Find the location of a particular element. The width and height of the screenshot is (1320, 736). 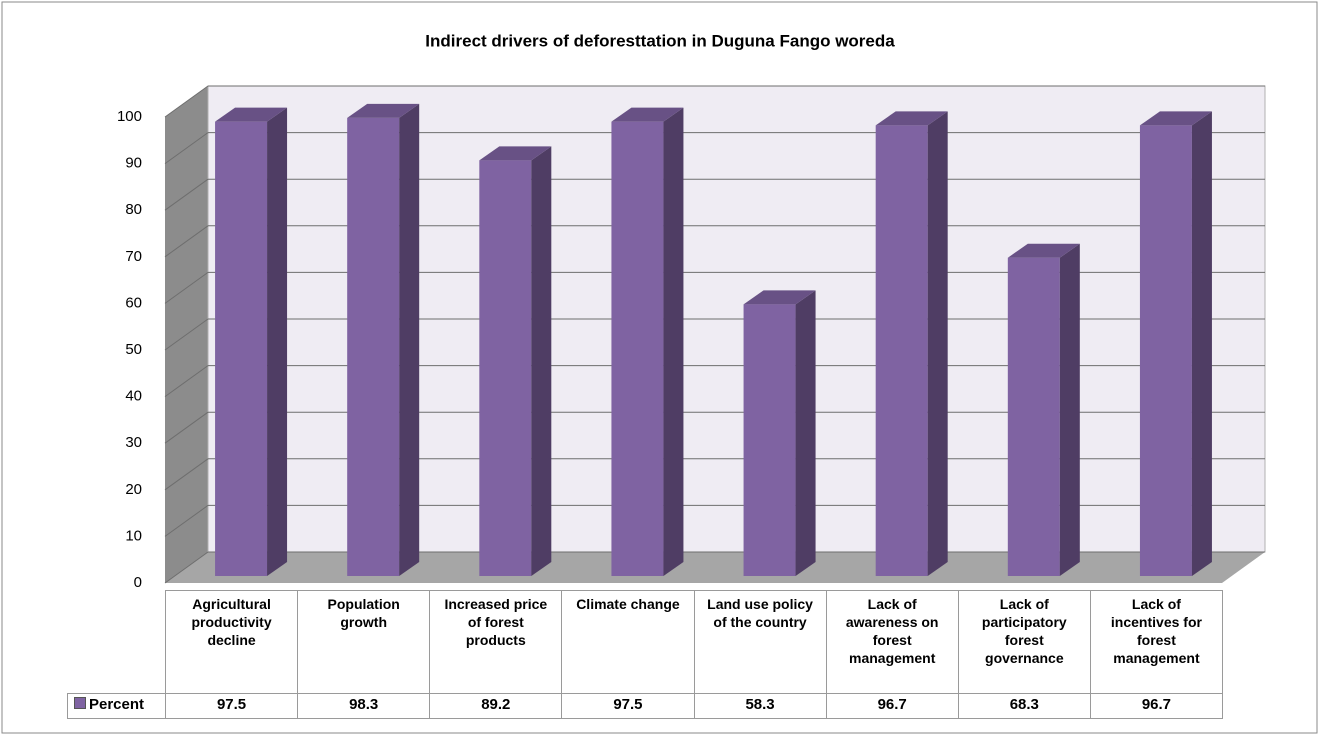

y-tick-label: 80 is located at coordinates (133, 209).